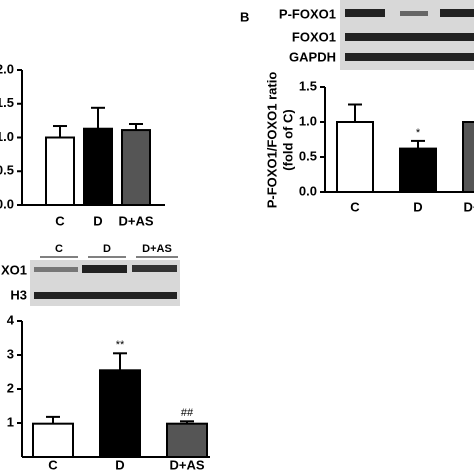 This screenshot has height=474, width=474. What do you see at coordinates (418, 133) in the screenshot?
I see `significance-marker: *` at bounding box center [418, 133].